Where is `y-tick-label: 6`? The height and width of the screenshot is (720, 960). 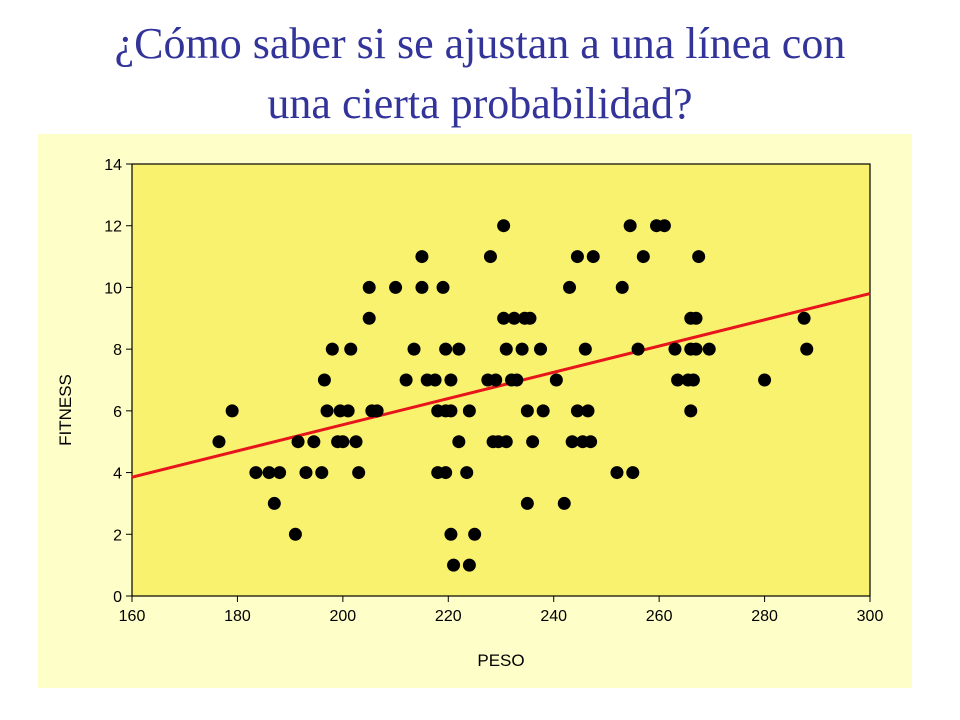
y-tick-label: 6 is located at coordinates (117, 412).